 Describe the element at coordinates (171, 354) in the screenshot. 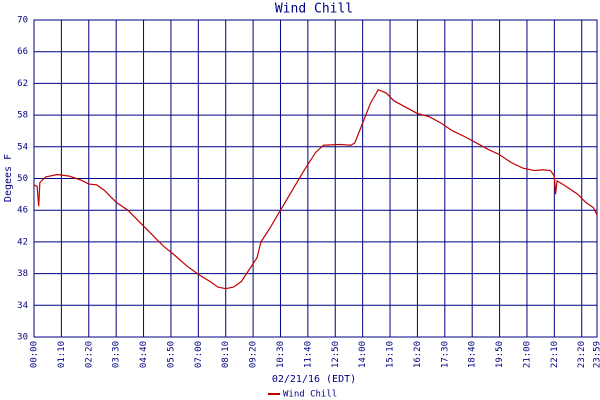

I see `x-tick-label: 05:50` at that location.